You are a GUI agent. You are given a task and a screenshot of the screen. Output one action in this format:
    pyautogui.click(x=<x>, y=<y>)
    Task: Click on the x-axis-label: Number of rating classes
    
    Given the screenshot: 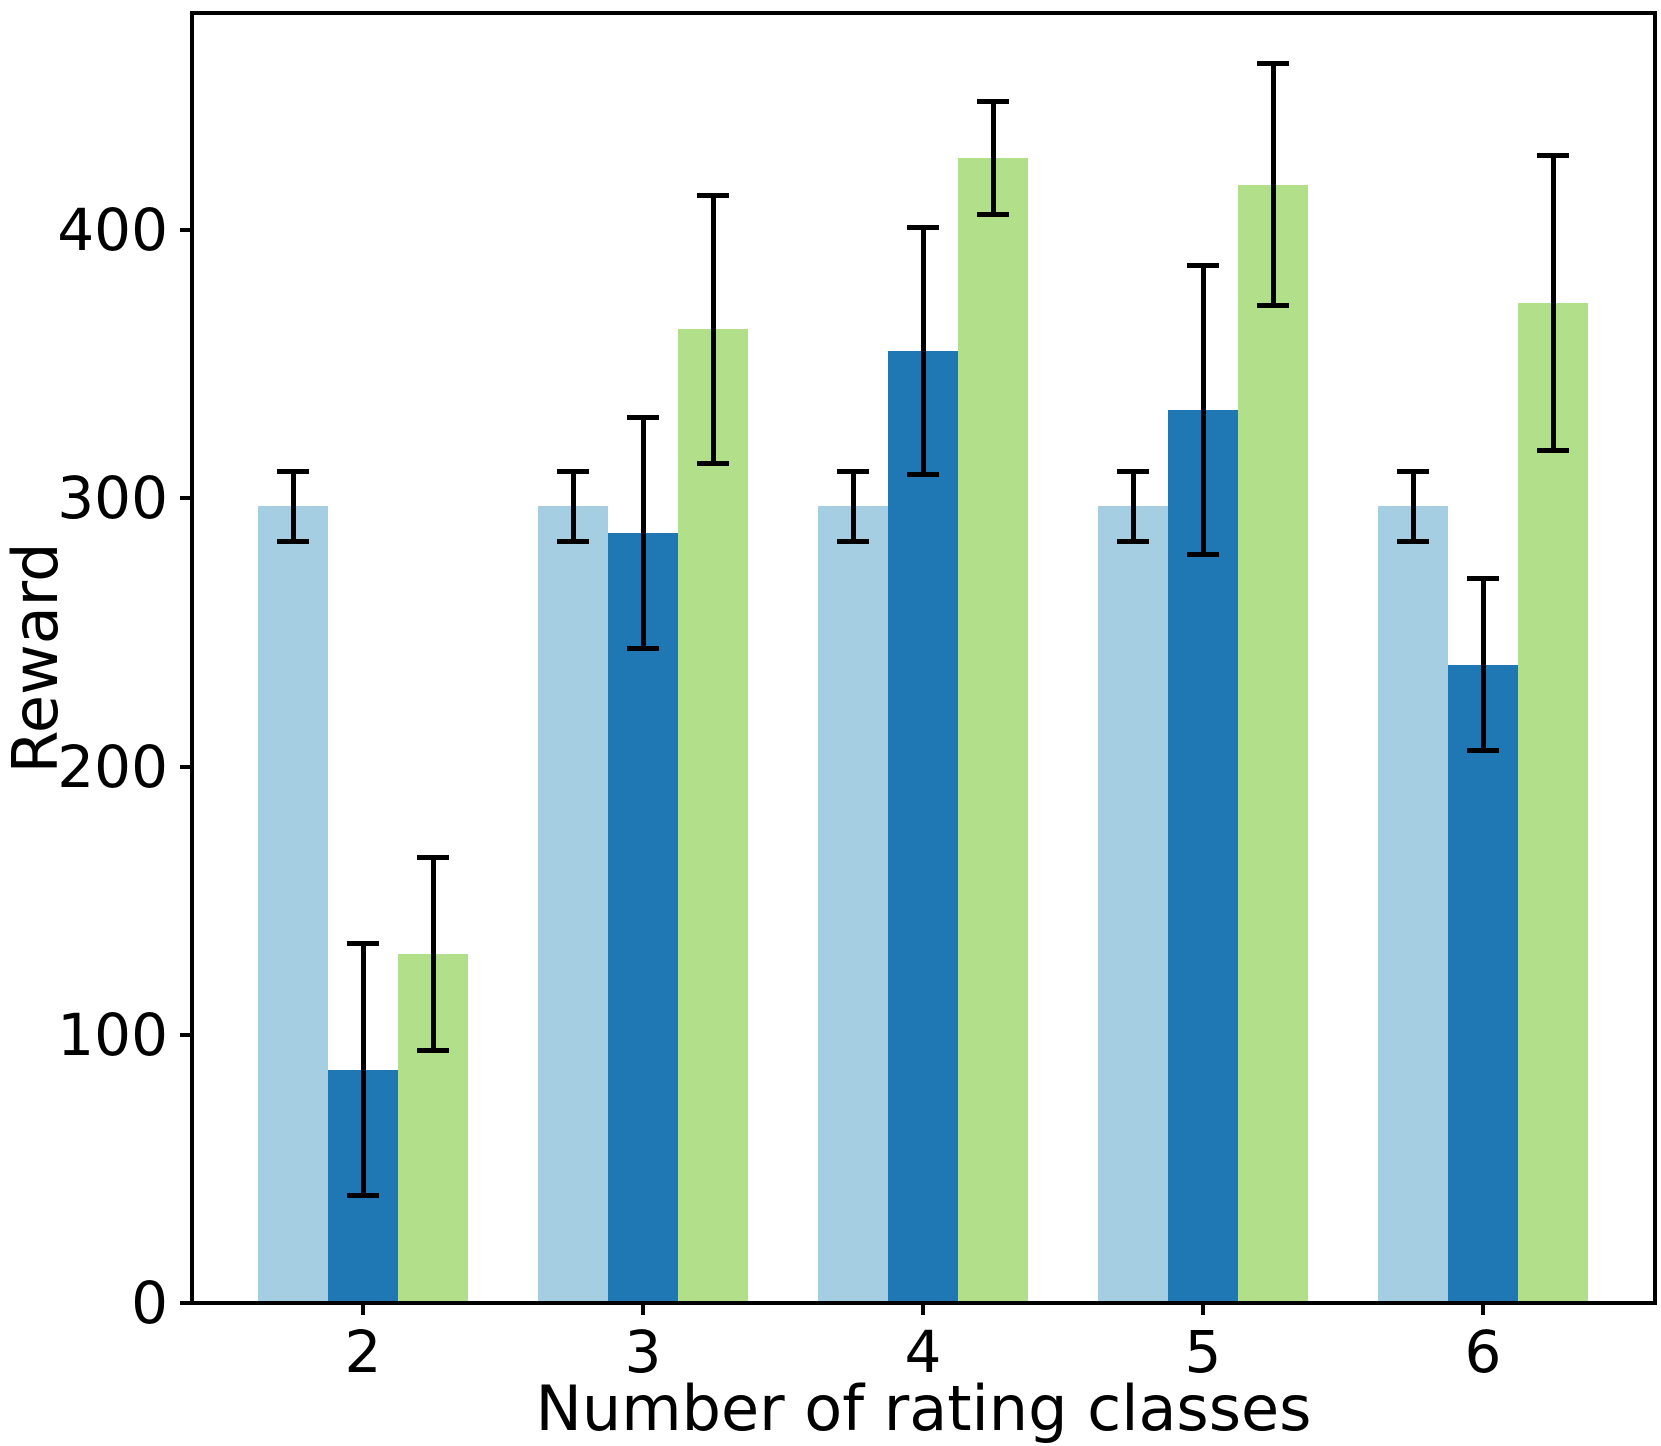 What is the action you would take?
    pyautogui.click(x=923, y=1408)
    